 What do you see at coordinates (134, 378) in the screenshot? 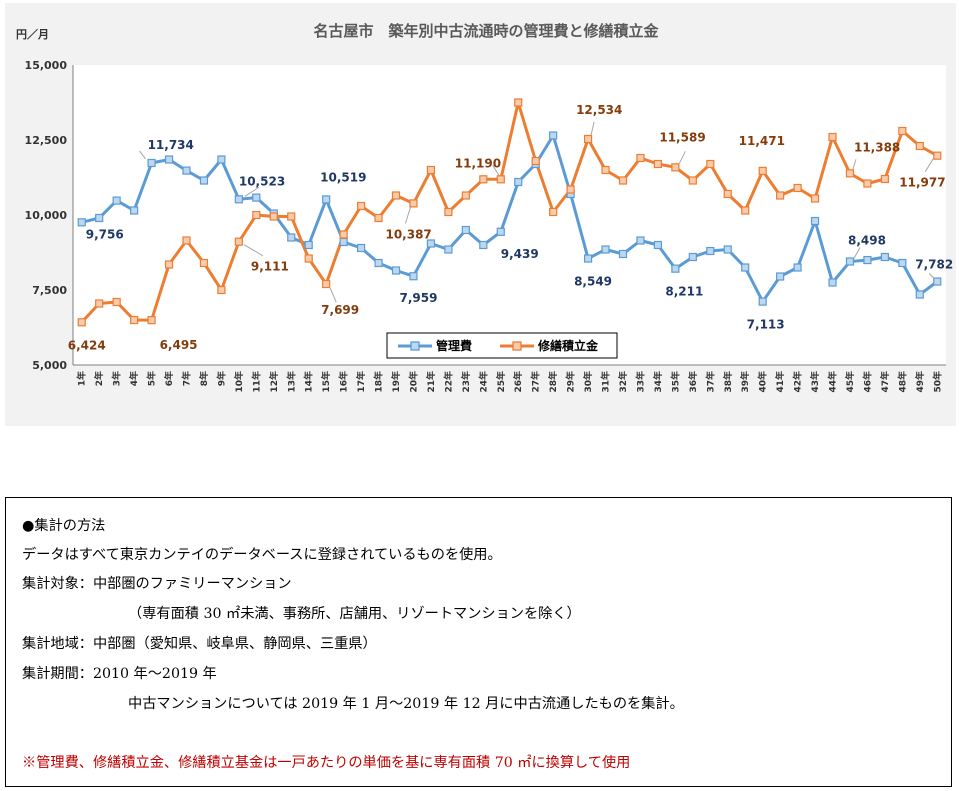
I see `x-tick-label: 4年` at bounding box center [134, 378].